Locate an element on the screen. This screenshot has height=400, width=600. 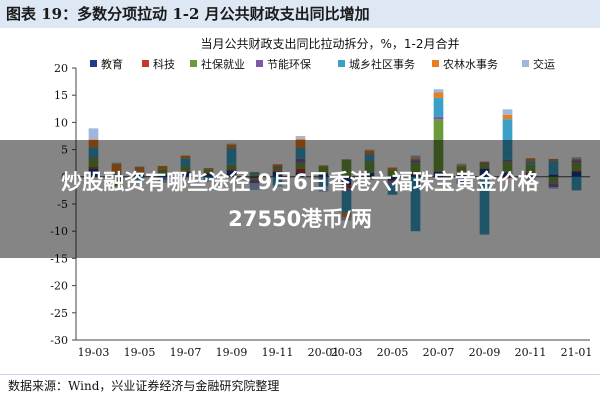
y-tick-label: -5 is located at coordinates (62, 204).